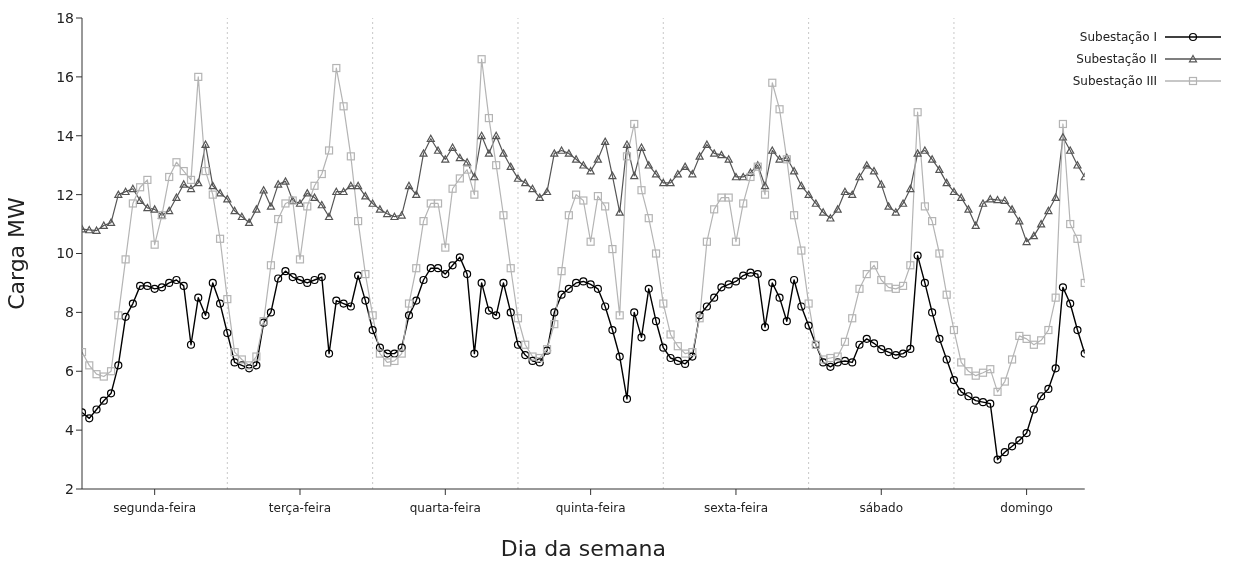 The image size is (1235, 562). Describe the element at coordinates (583, 548) in the screenshot. I see `x-axis-title: Dia da semana` at that location.